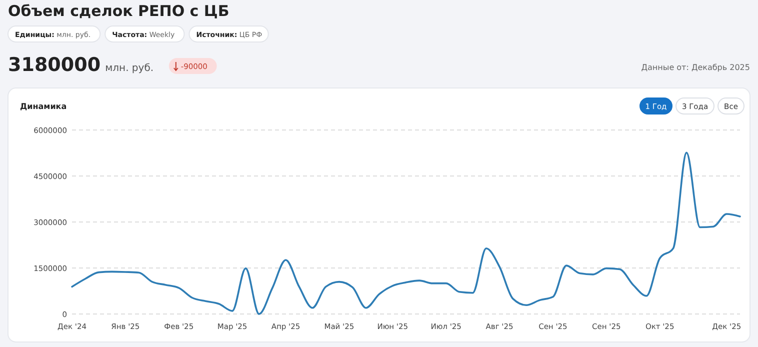 The width and height of the screenshot is (758, 347). What do you see at coordinates (119, 11) in the screenshot?
I see `chart-title: Объем сделок РЕПО с ЦБ` at bounding box center [119, 11].